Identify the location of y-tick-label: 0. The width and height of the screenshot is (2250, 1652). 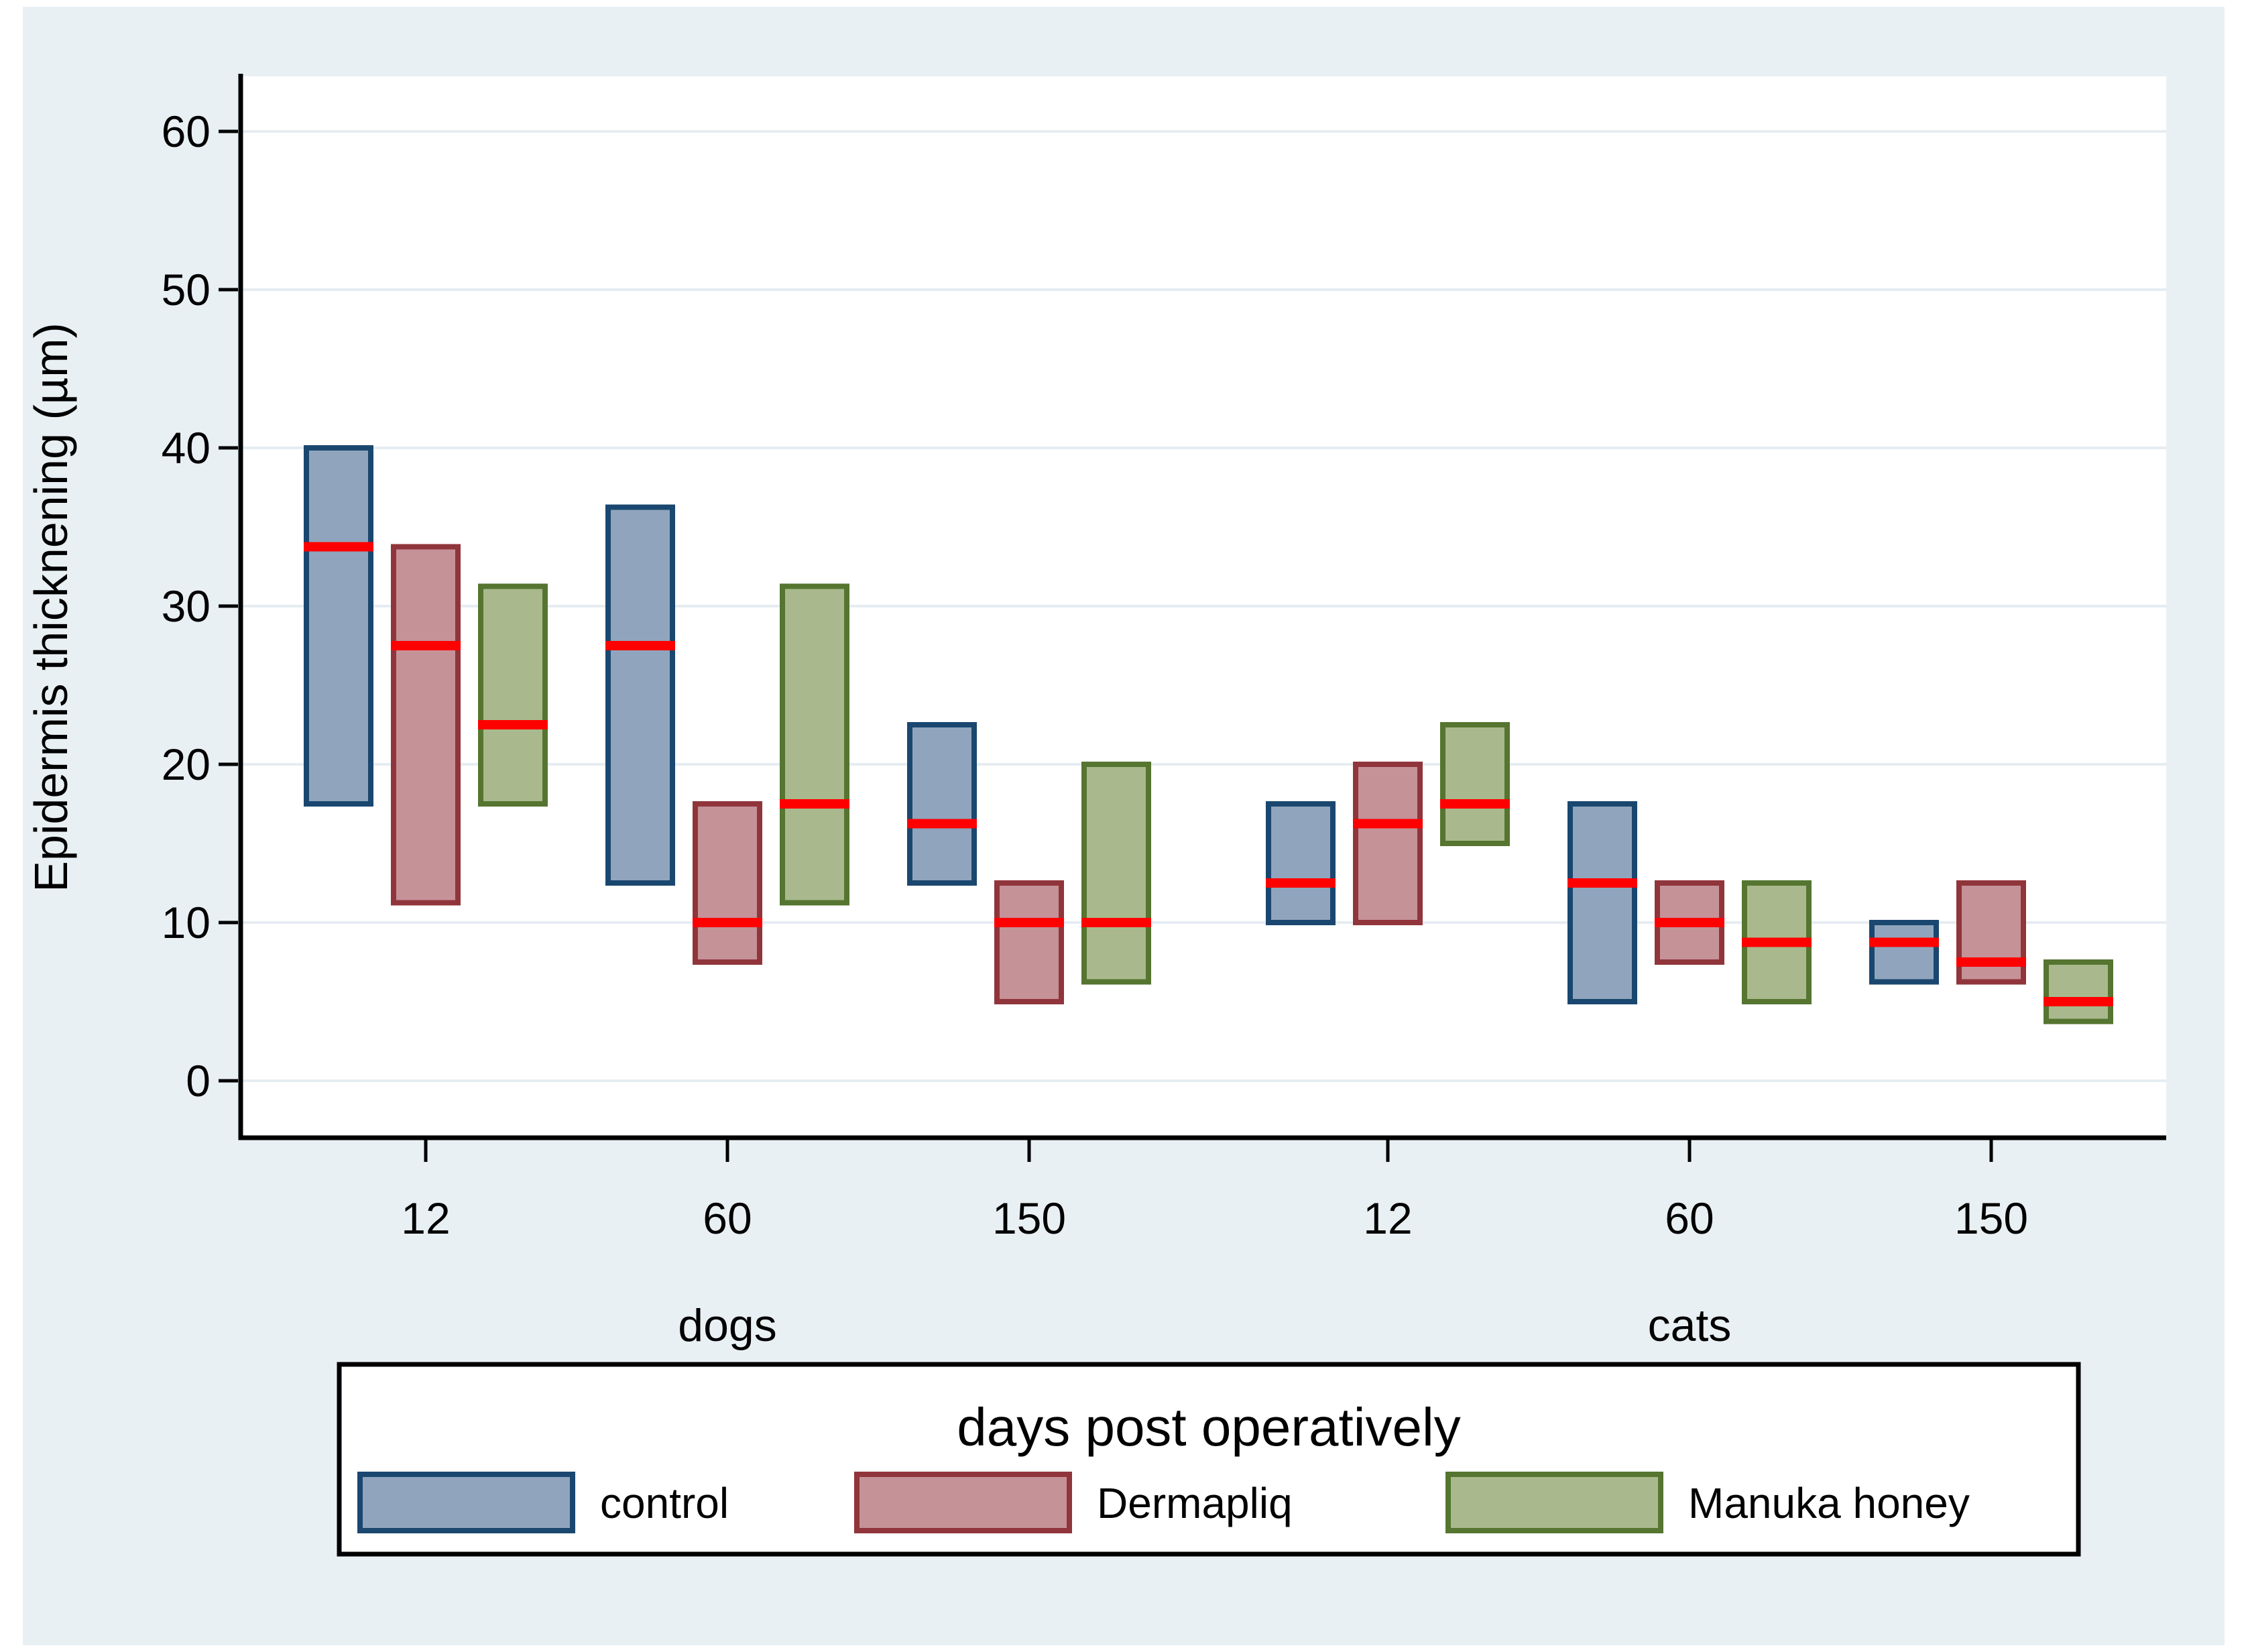
(198, 1081).